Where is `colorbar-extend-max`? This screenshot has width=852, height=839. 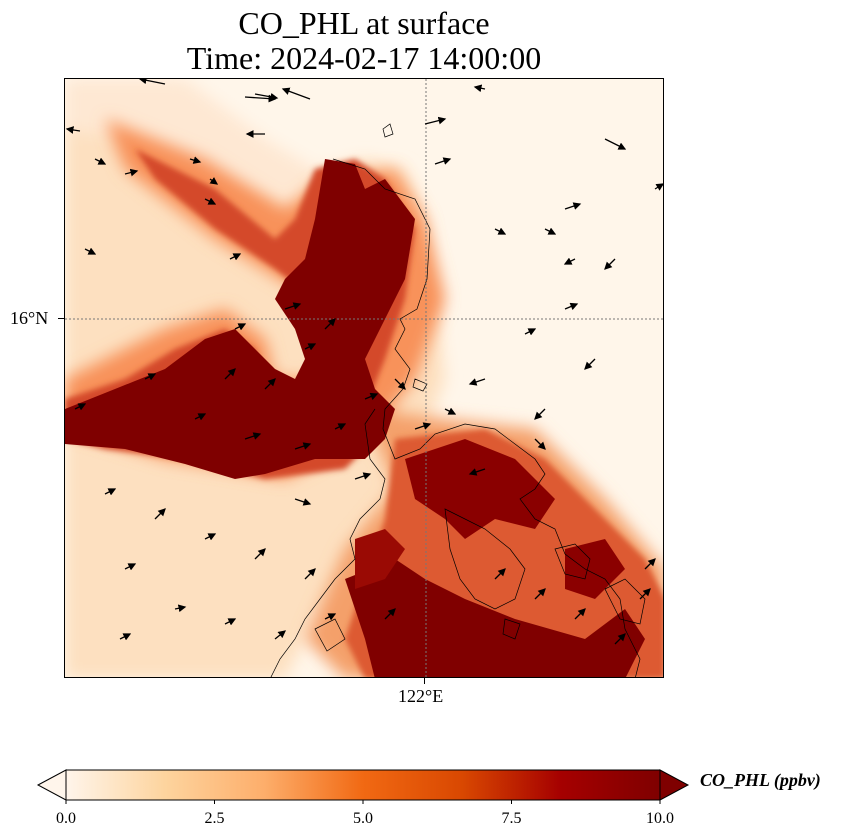
colorbar-extend-max is located at coordinates (674, 785).